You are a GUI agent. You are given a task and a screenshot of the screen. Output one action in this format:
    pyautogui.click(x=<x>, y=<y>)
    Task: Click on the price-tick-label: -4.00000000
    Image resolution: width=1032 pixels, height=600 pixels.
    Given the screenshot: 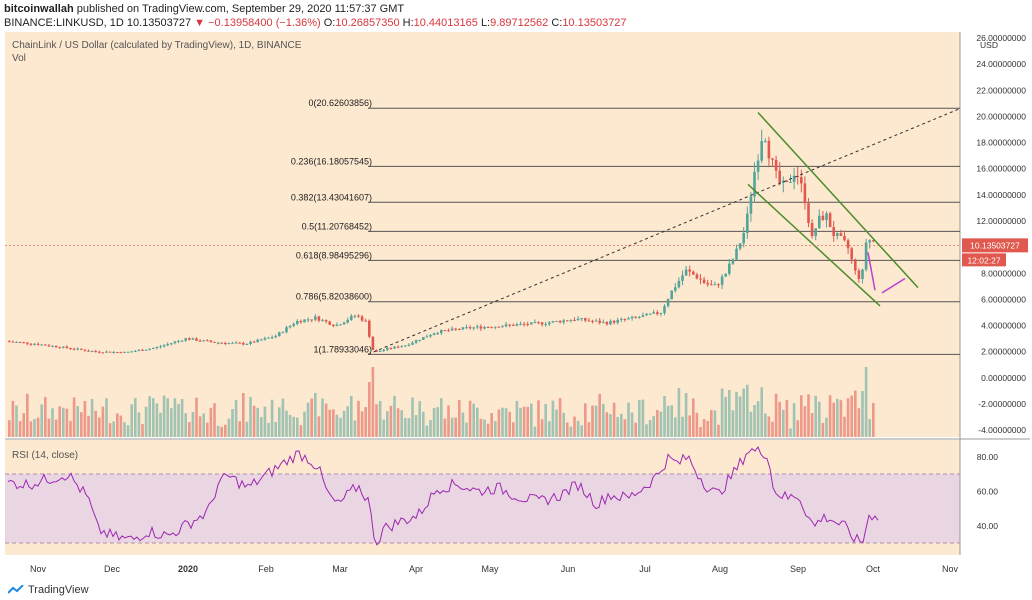 What is the action you would take?
    pyautogui.click(x=1002, y=430)
    